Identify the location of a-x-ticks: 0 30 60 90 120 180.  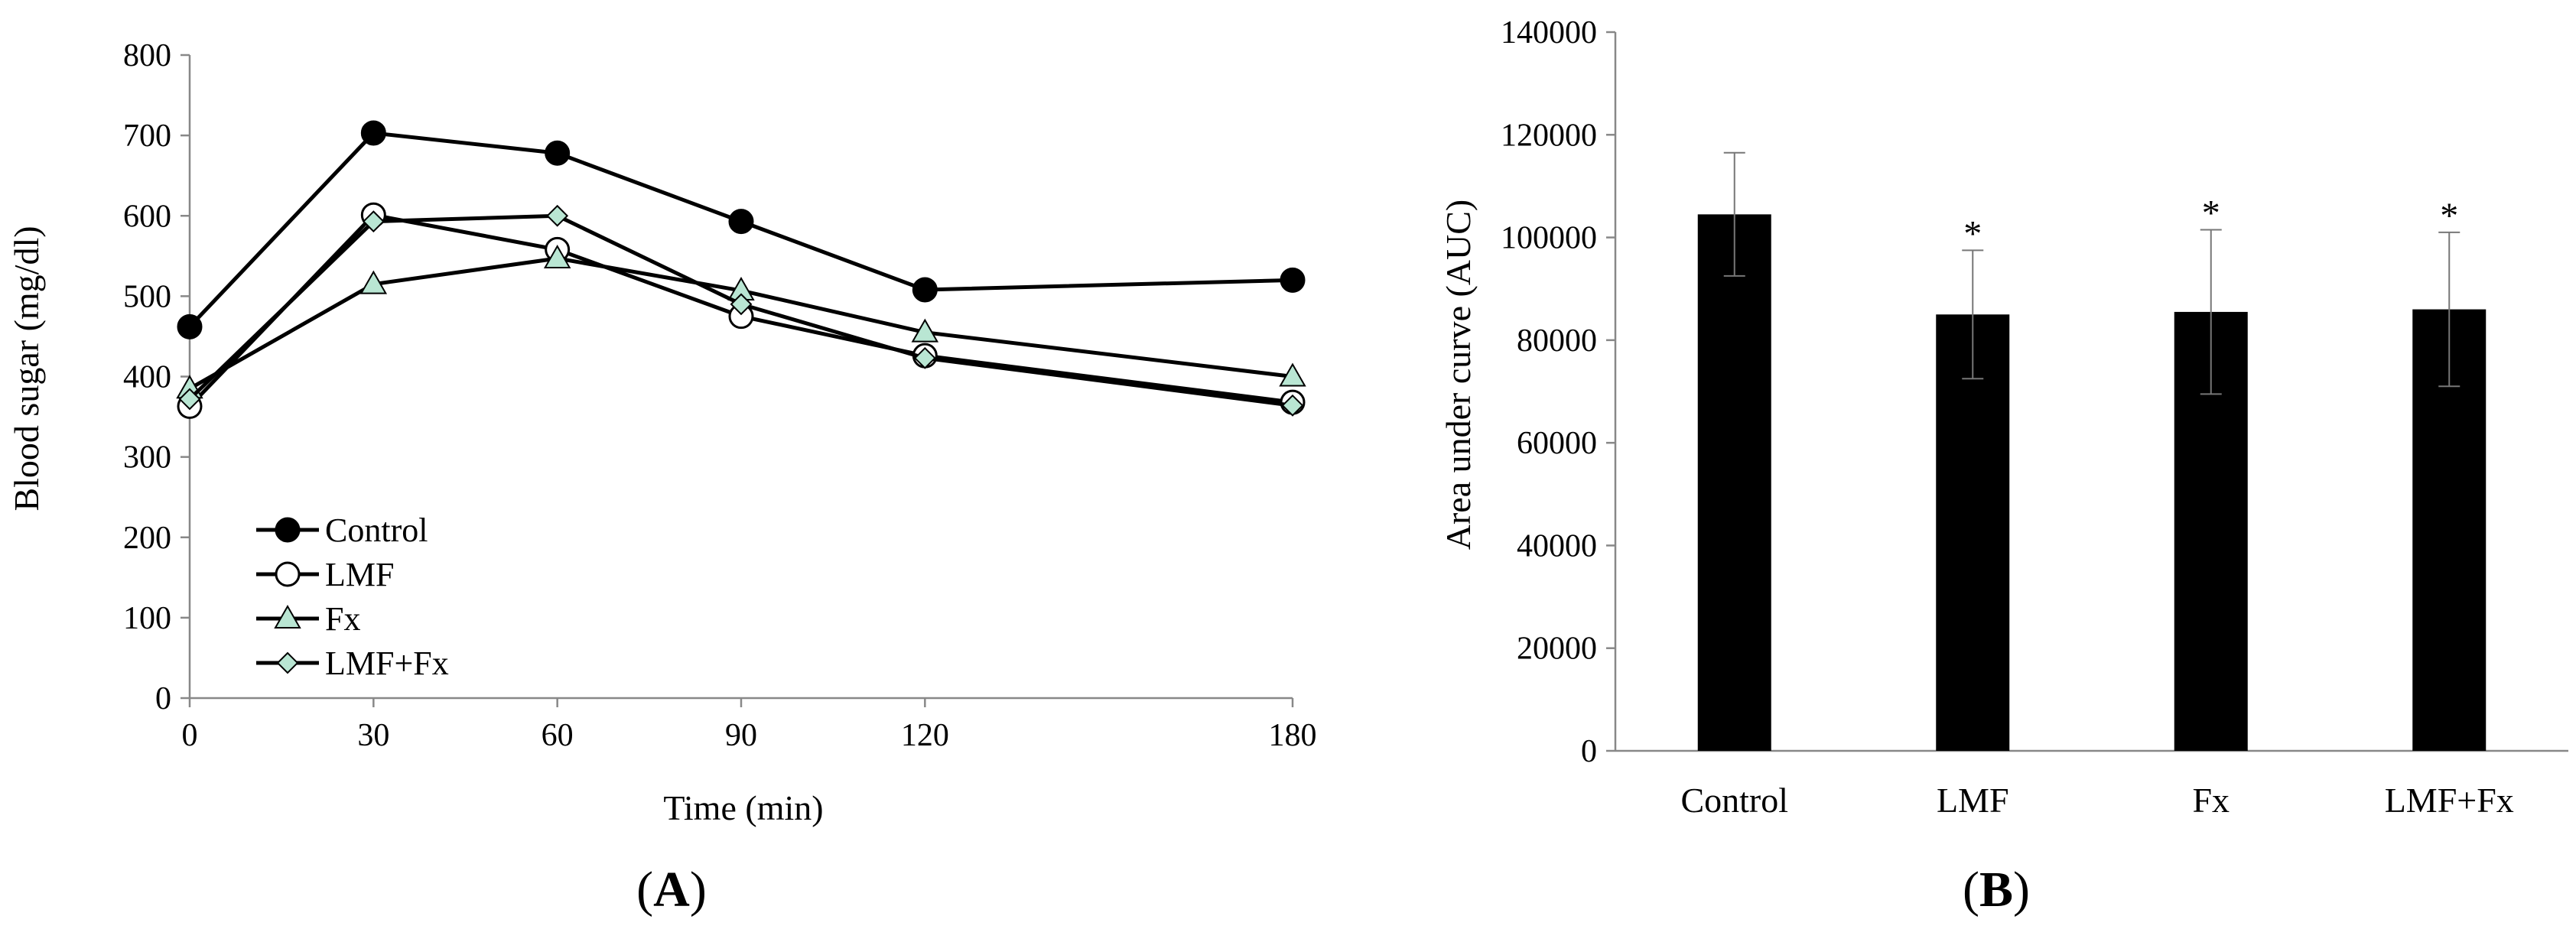
(749, 725).